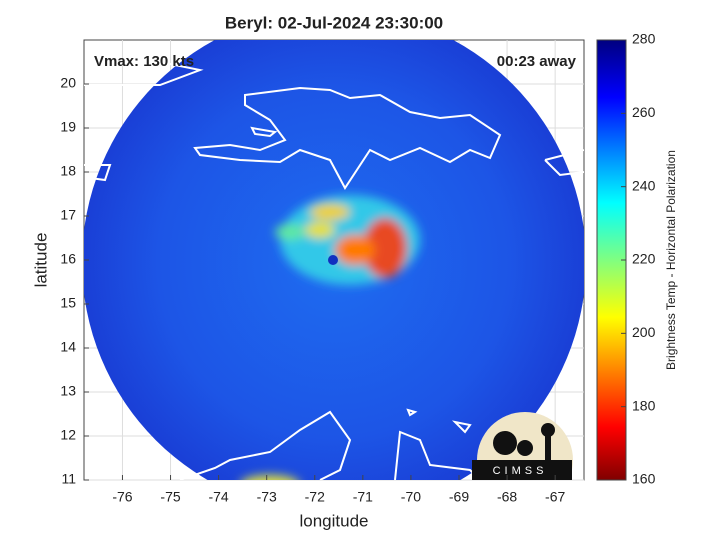 The height and width of the screenshot is (540, 720). Describe the element at coordinates (315, 497) in the screenshot. I see `x-tick-label: -72` at that location.